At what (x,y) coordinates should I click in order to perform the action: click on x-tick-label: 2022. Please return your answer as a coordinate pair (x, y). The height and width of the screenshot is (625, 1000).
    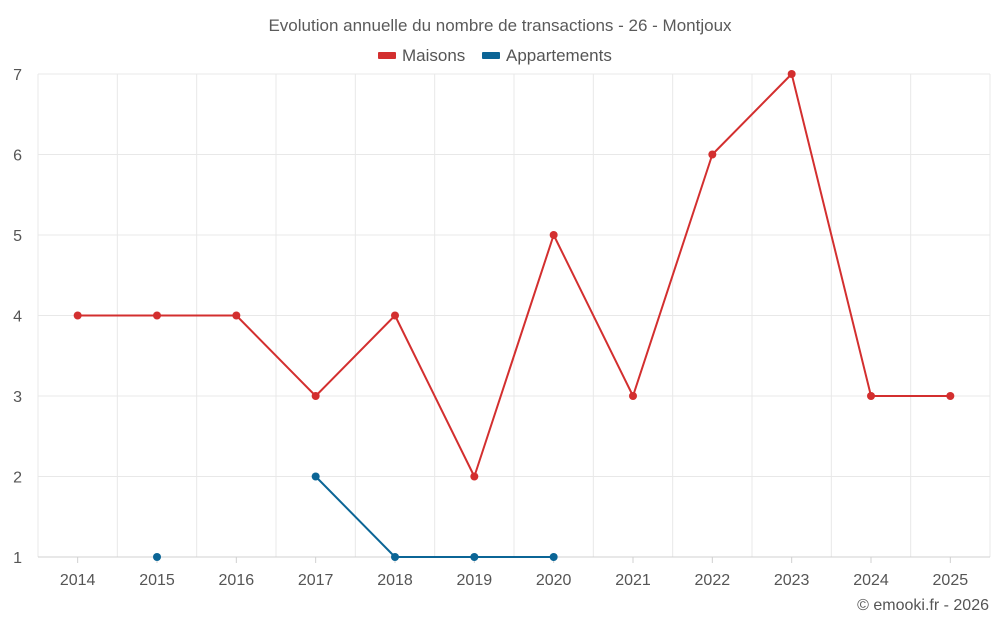
    Looking at the image, I should click on (713, 580).